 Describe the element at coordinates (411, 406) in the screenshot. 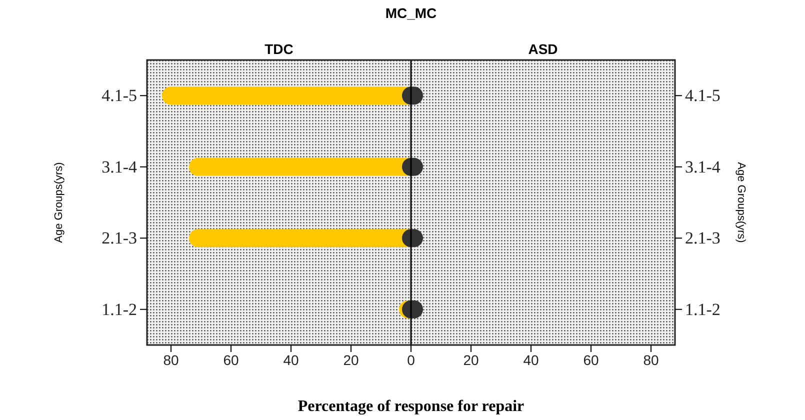

I see `x-axis-title: Percentage of response for repair` at that location.